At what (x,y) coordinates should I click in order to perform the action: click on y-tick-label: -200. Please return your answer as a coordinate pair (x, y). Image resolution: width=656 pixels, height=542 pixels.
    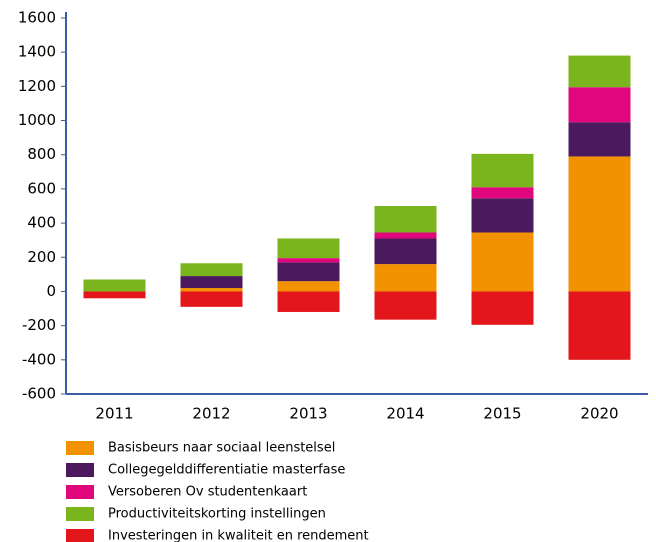
    Looking at the image, I should click on (39, 325).